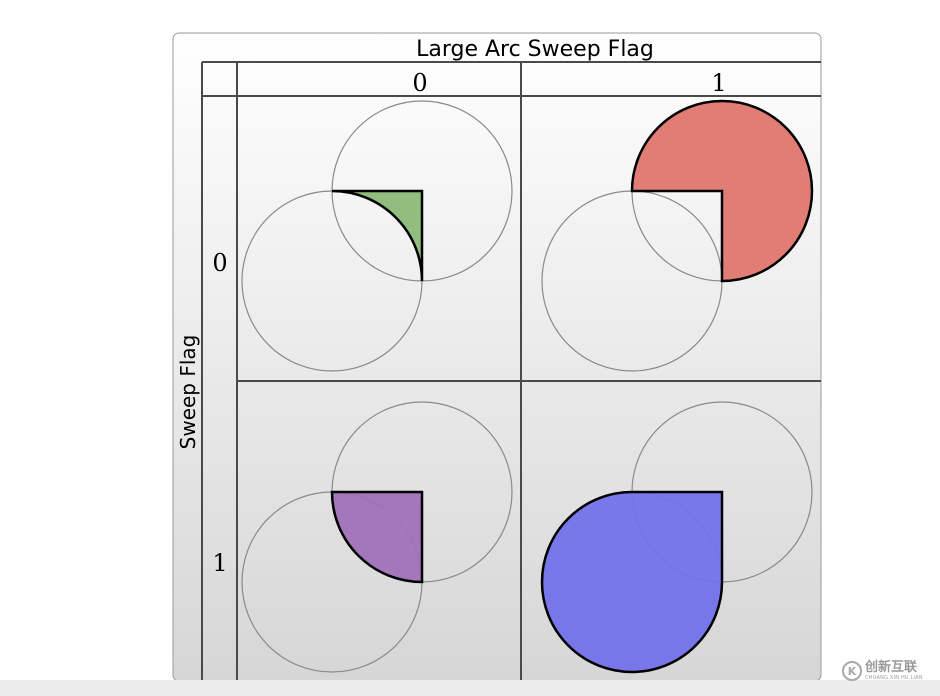 This screenshot has height=696, width=940. I want to click on arc-shape-large1-sweep1, so click(632, 582).